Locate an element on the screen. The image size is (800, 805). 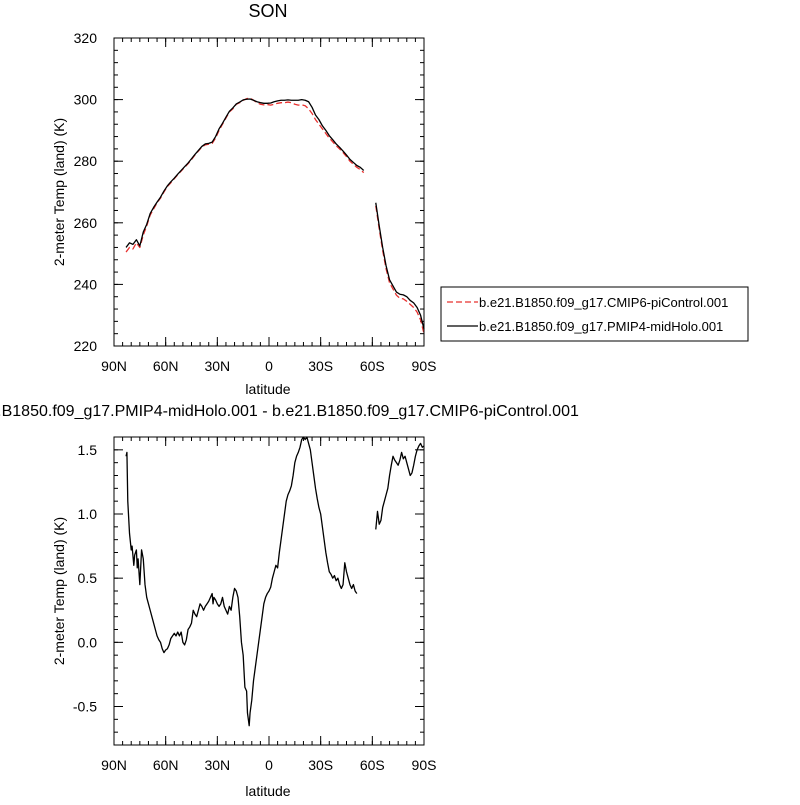
top-y-tick-label: 240 is located at coordinates (86, 284).